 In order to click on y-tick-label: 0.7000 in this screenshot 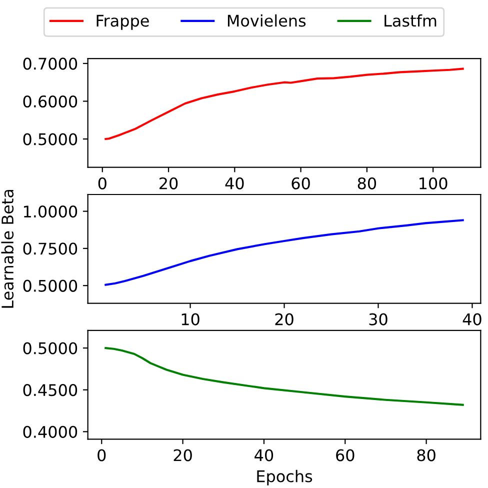, I will do `click(50, 64)`.